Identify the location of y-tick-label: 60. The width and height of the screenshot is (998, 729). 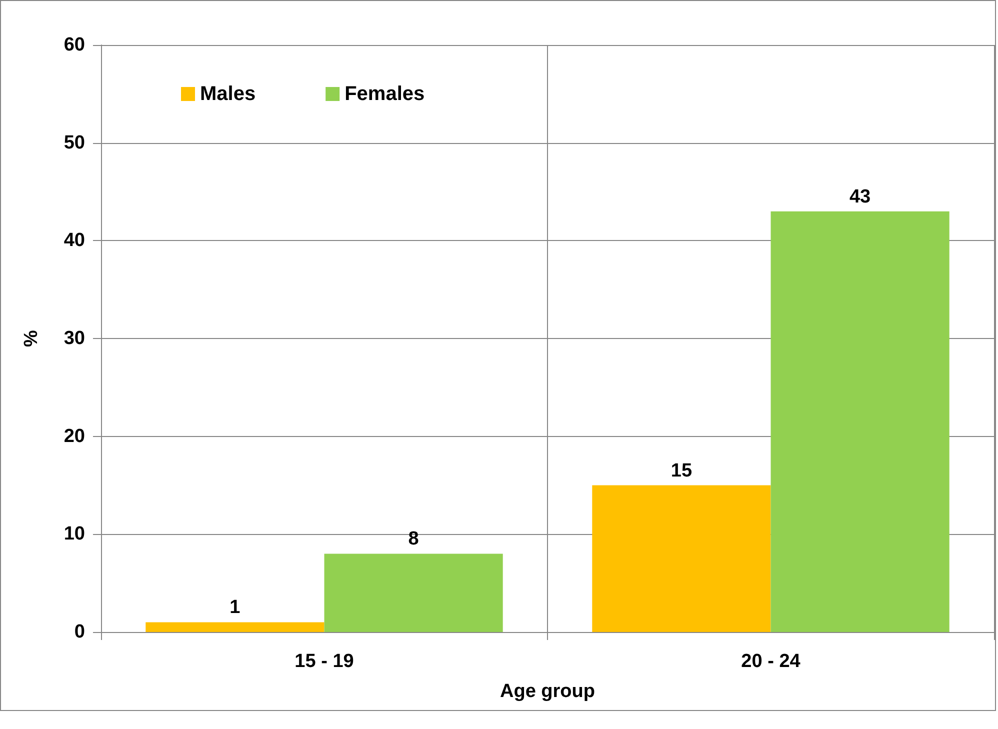
(74, 45).